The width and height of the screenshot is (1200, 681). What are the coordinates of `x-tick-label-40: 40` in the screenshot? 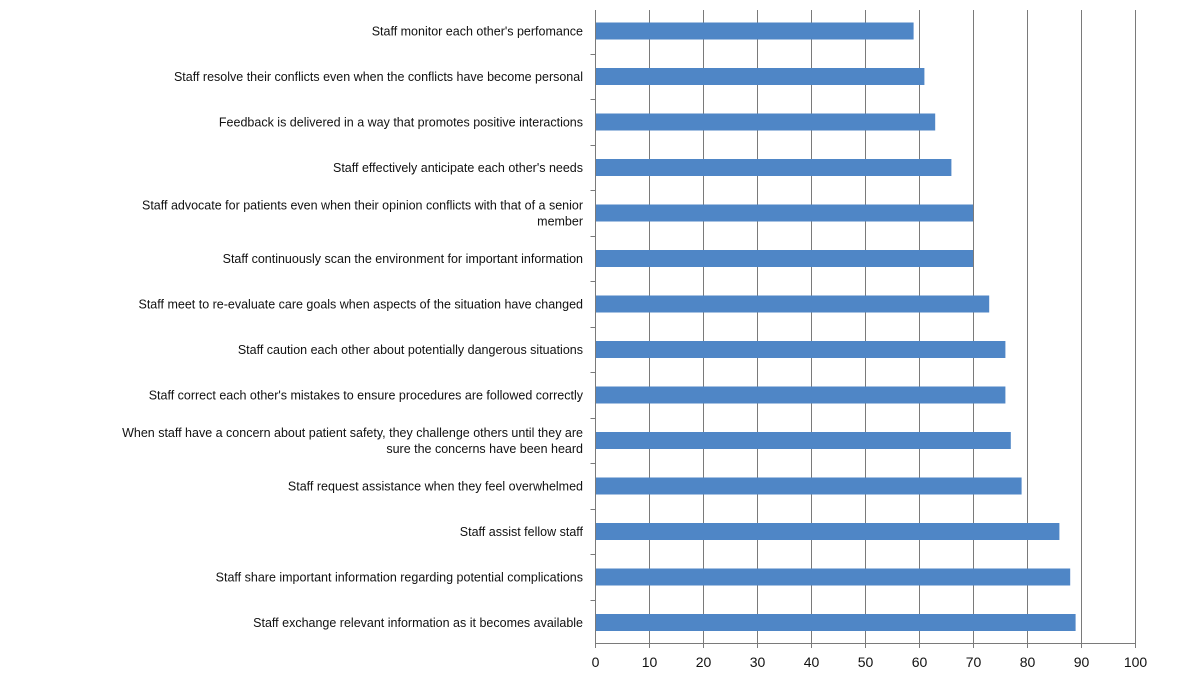 It's located at (812, 662).